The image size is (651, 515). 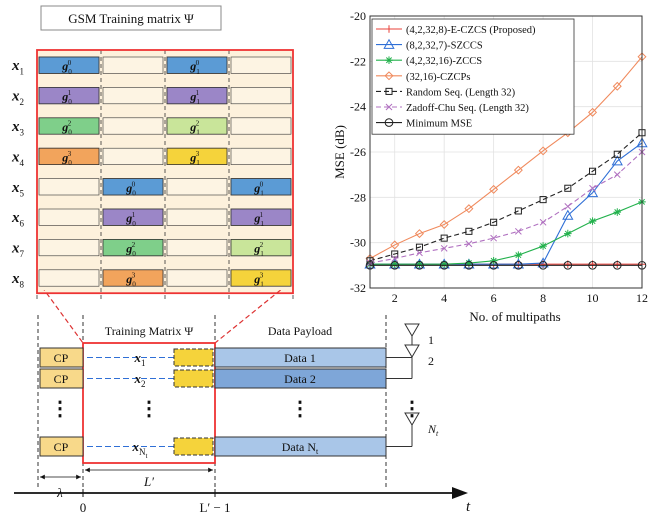 I want to click on row-label-2-base: x, so click(x=15, y=97).